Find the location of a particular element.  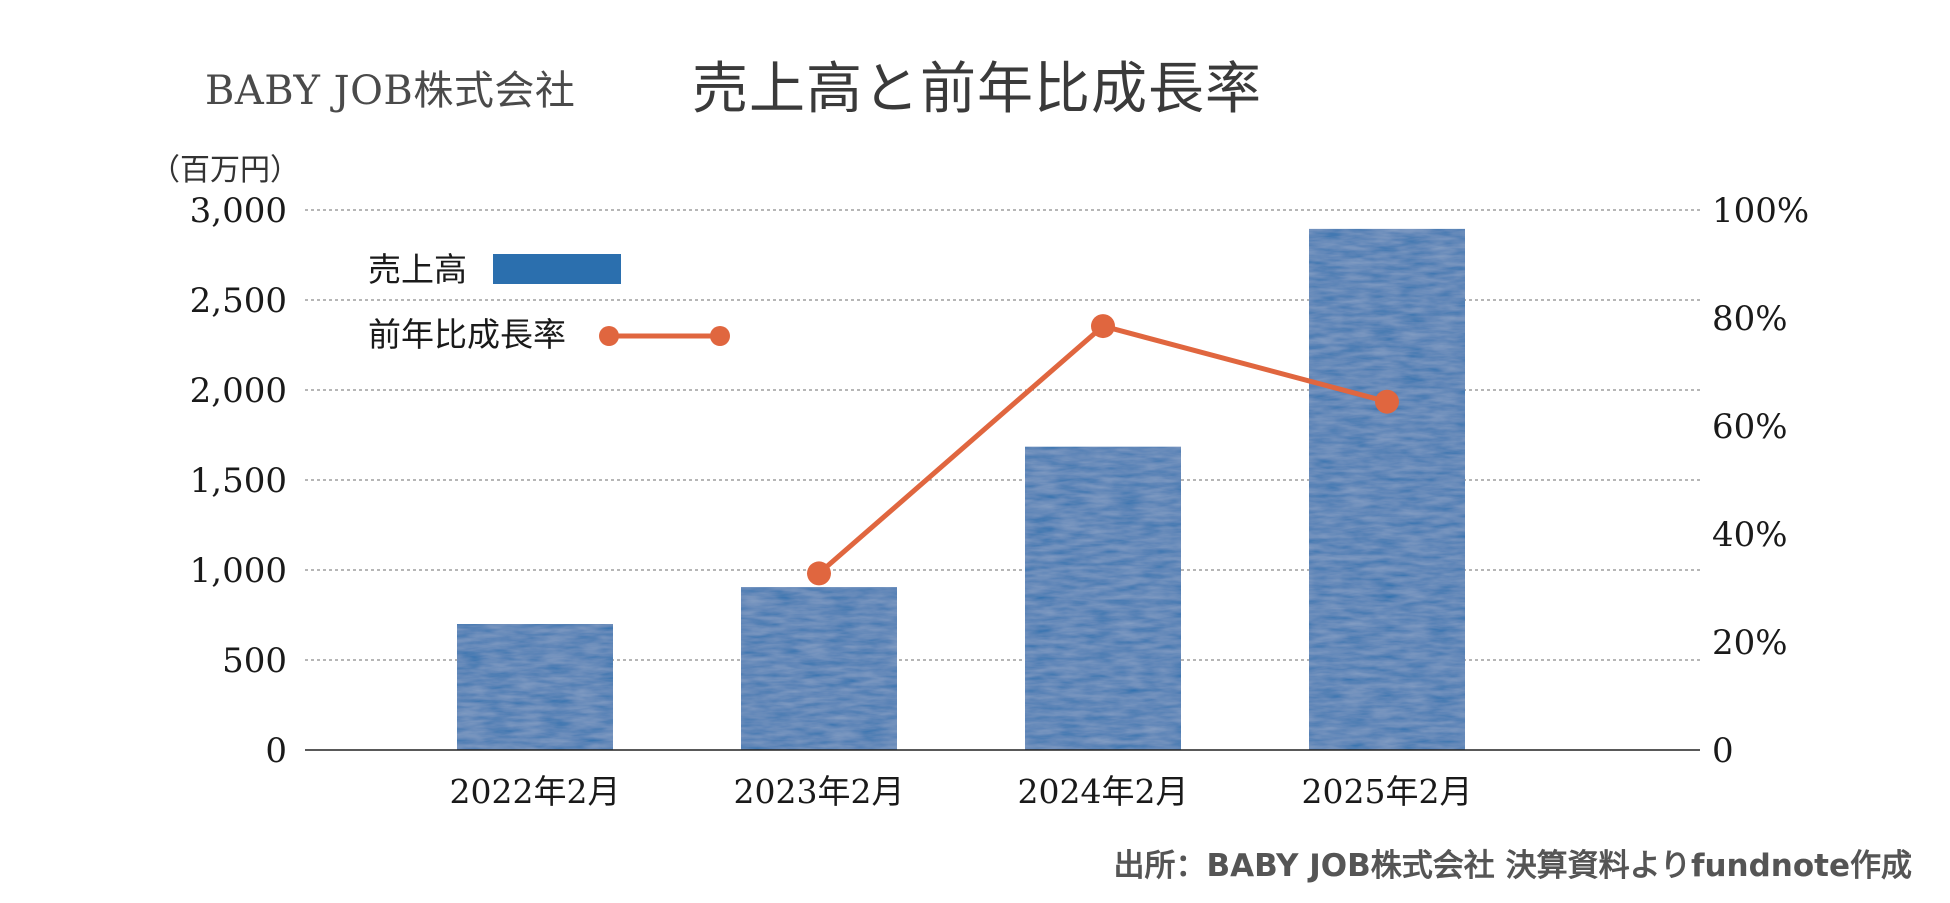

left-tick-label: 1,000 is located at coordinates (238, 571).